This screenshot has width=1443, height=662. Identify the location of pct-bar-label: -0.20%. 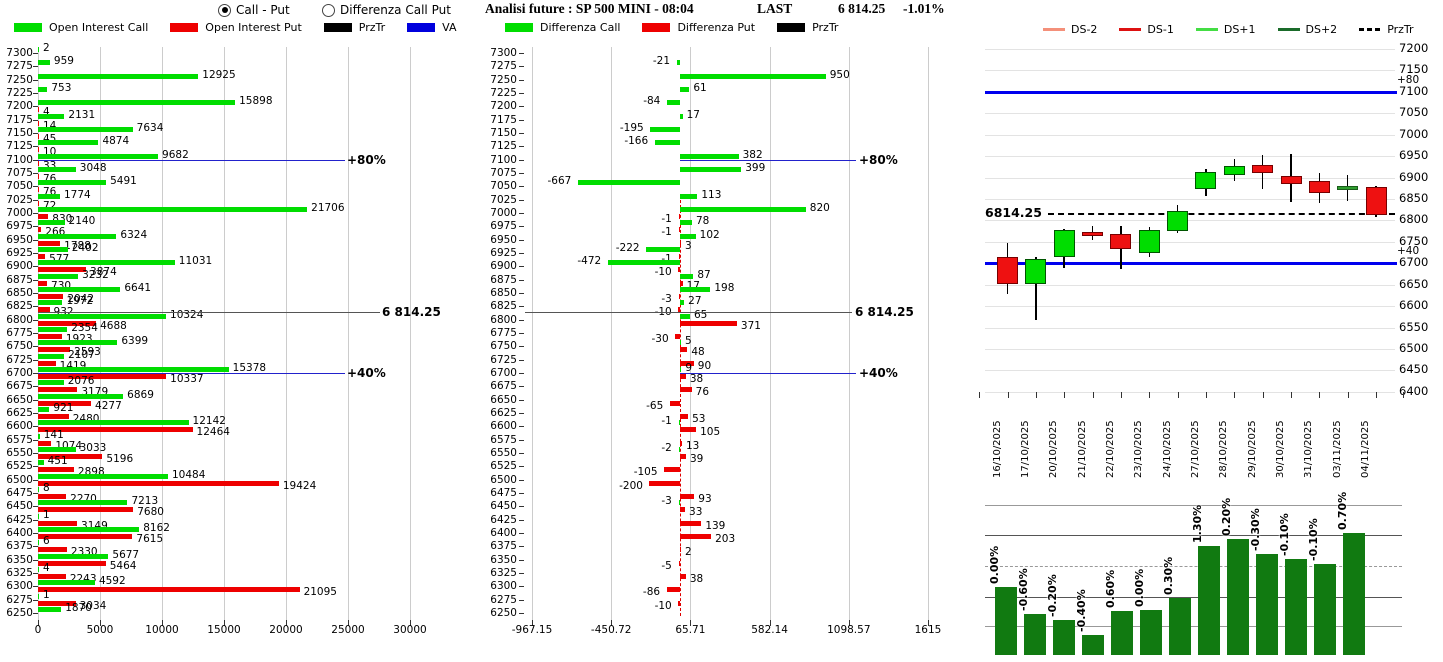
(1052, 595).